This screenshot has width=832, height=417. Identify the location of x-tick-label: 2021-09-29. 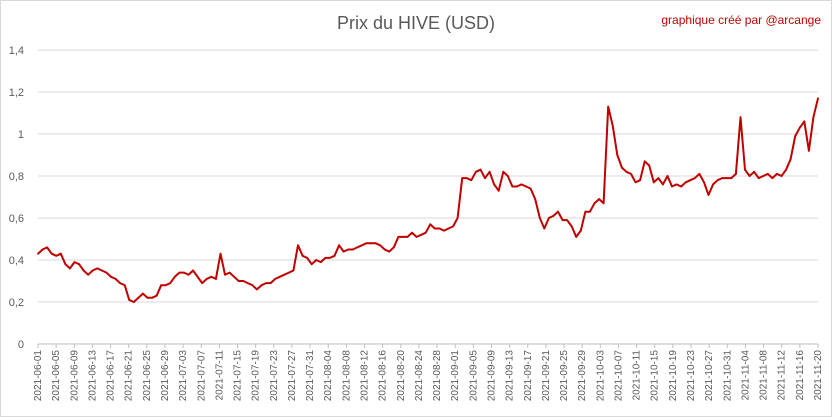
(582, 376).